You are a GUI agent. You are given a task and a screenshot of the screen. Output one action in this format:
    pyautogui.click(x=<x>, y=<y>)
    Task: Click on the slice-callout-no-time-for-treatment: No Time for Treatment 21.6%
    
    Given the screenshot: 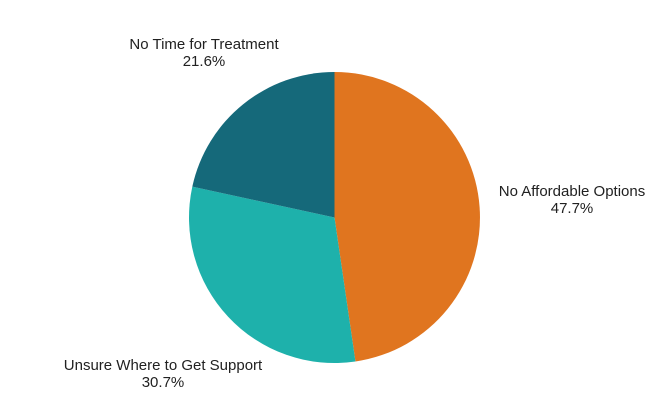 What is the action you would take?
    pyautogui.click(x=203, y=53)
    